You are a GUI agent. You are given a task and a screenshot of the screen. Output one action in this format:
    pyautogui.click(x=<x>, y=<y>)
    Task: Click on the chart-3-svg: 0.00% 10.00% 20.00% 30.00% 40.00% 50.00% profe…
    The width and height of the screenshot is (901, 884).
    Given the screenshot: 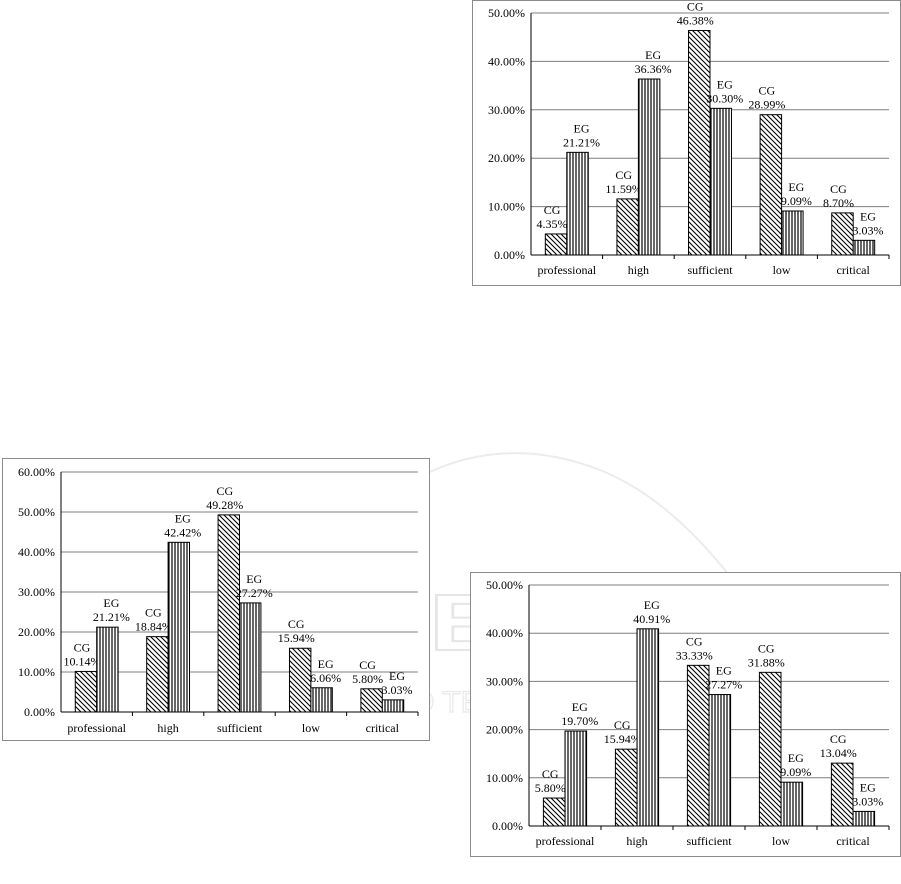 What is the action you would take?
    pyautogui.click(x=688, y=713)
    